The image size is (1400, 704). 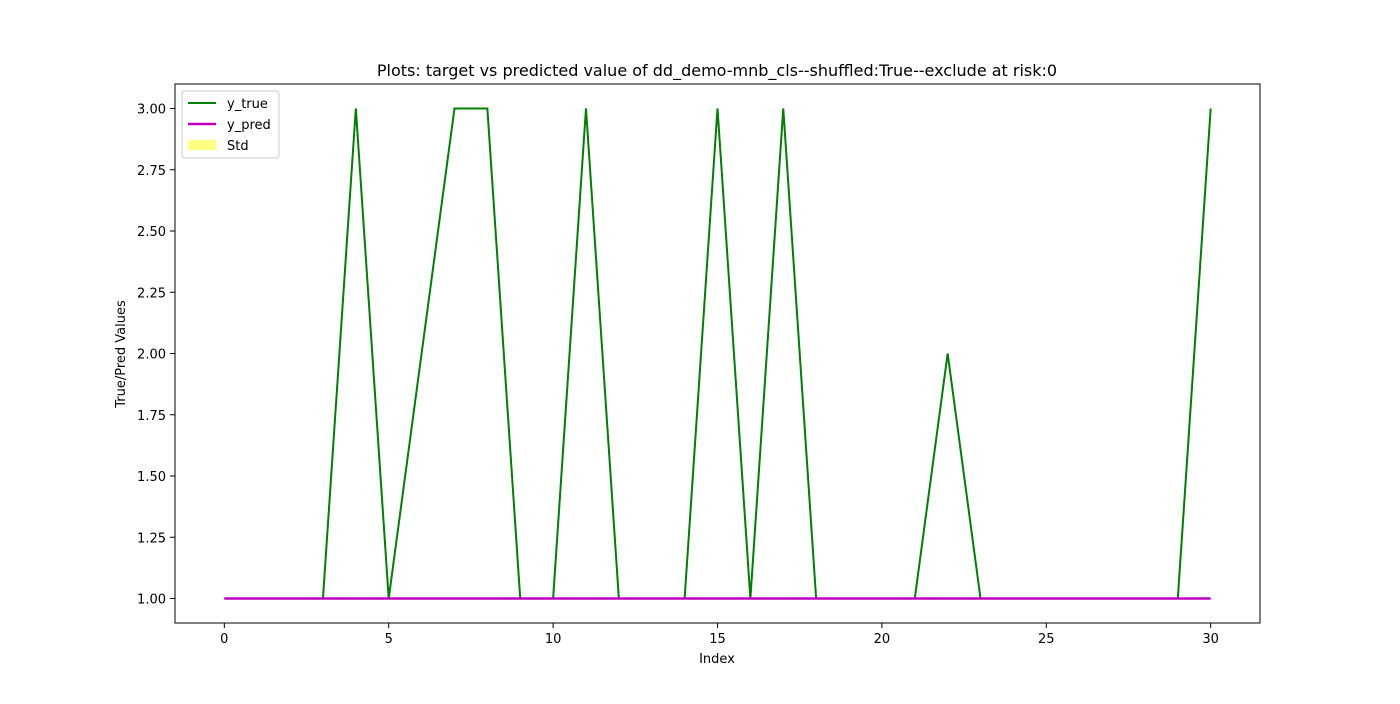 What do you see at coordinates (717, 659) in the screenshot?
I see `x-axis-label: Index` at bounding box center [717, 659].